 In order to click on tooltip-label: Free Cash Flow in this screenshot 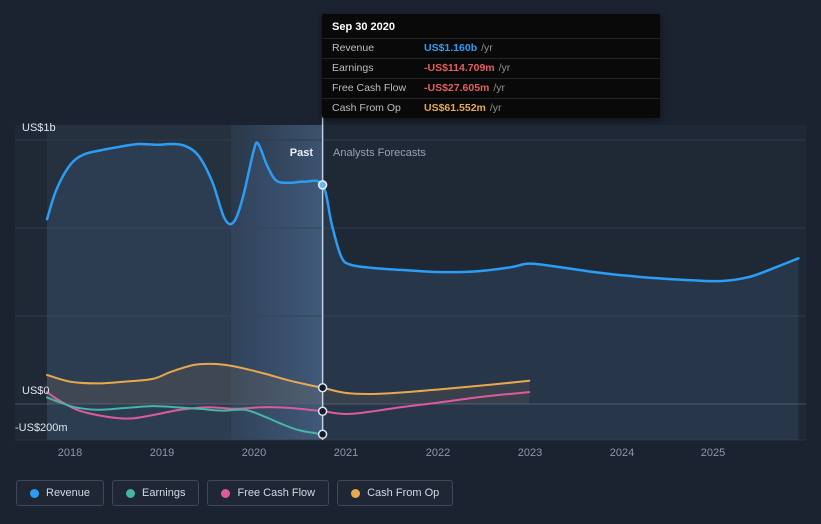, I will do `click(369, 88)`.